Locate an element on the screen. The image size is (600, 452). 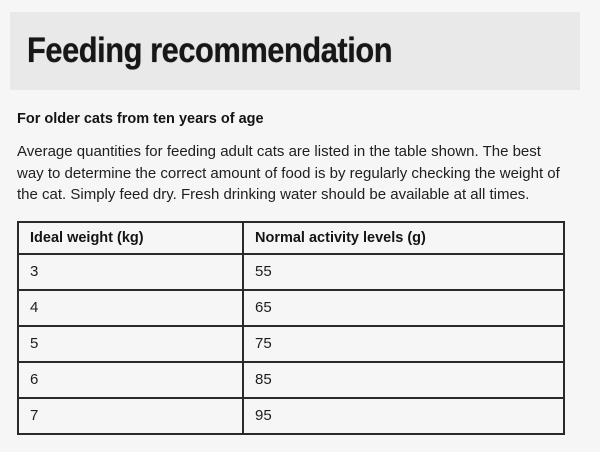
subtitle: For older cats from ten years of age is located at coordinates (140, 119).